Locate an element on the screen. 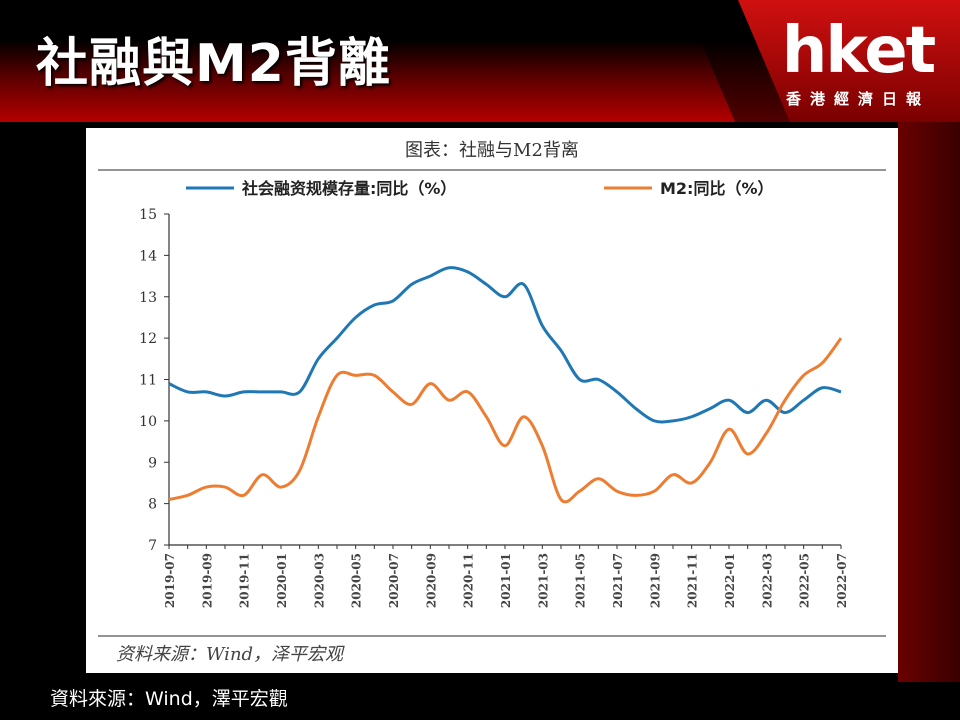  x-tick-label: 2020-01 is located at coordinates (282, 580).